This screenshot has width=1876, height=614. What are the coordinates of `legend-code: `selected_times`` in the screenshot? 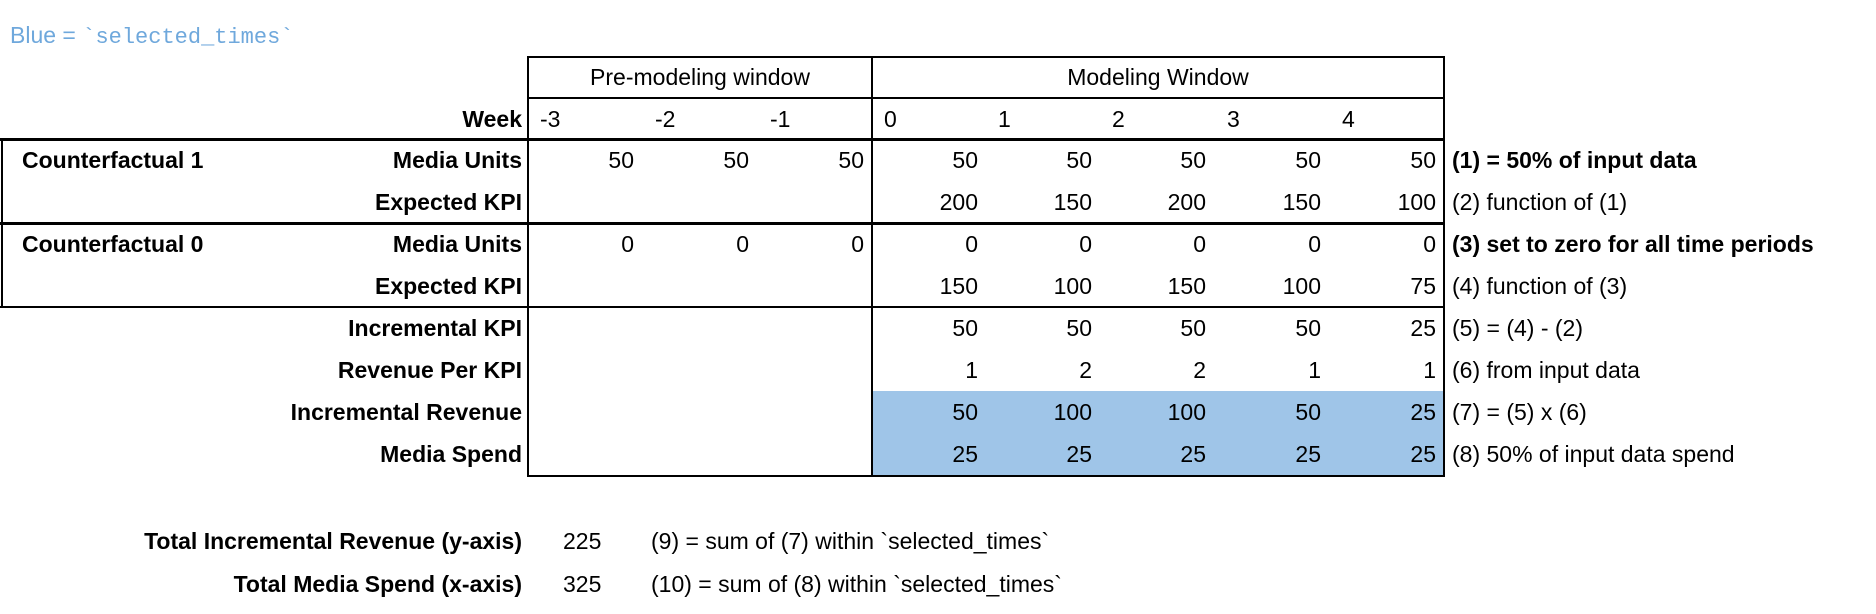 It's located at (188, 37).